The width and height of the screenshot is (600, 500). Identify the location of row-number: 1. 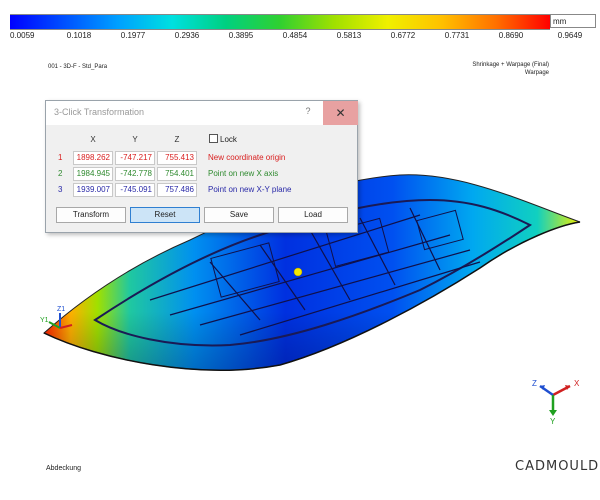
(60, 157).